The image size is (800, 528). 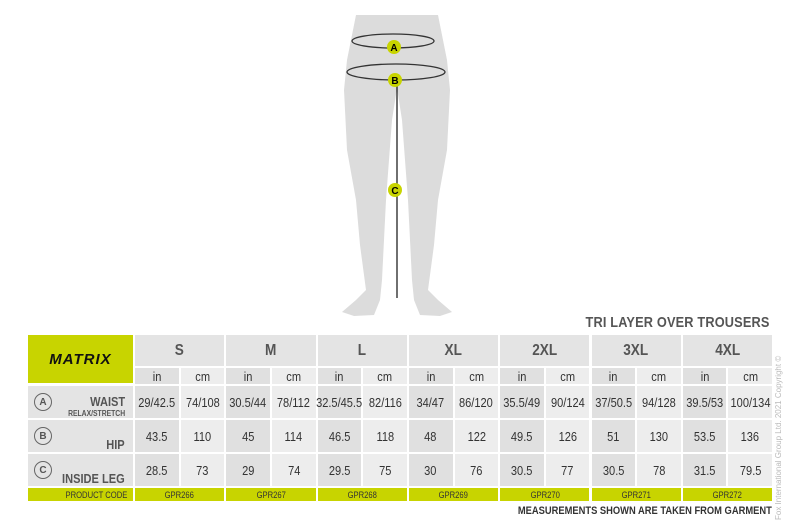 I want to click on value-in-text: 46.5, so click(x=339, y=436).